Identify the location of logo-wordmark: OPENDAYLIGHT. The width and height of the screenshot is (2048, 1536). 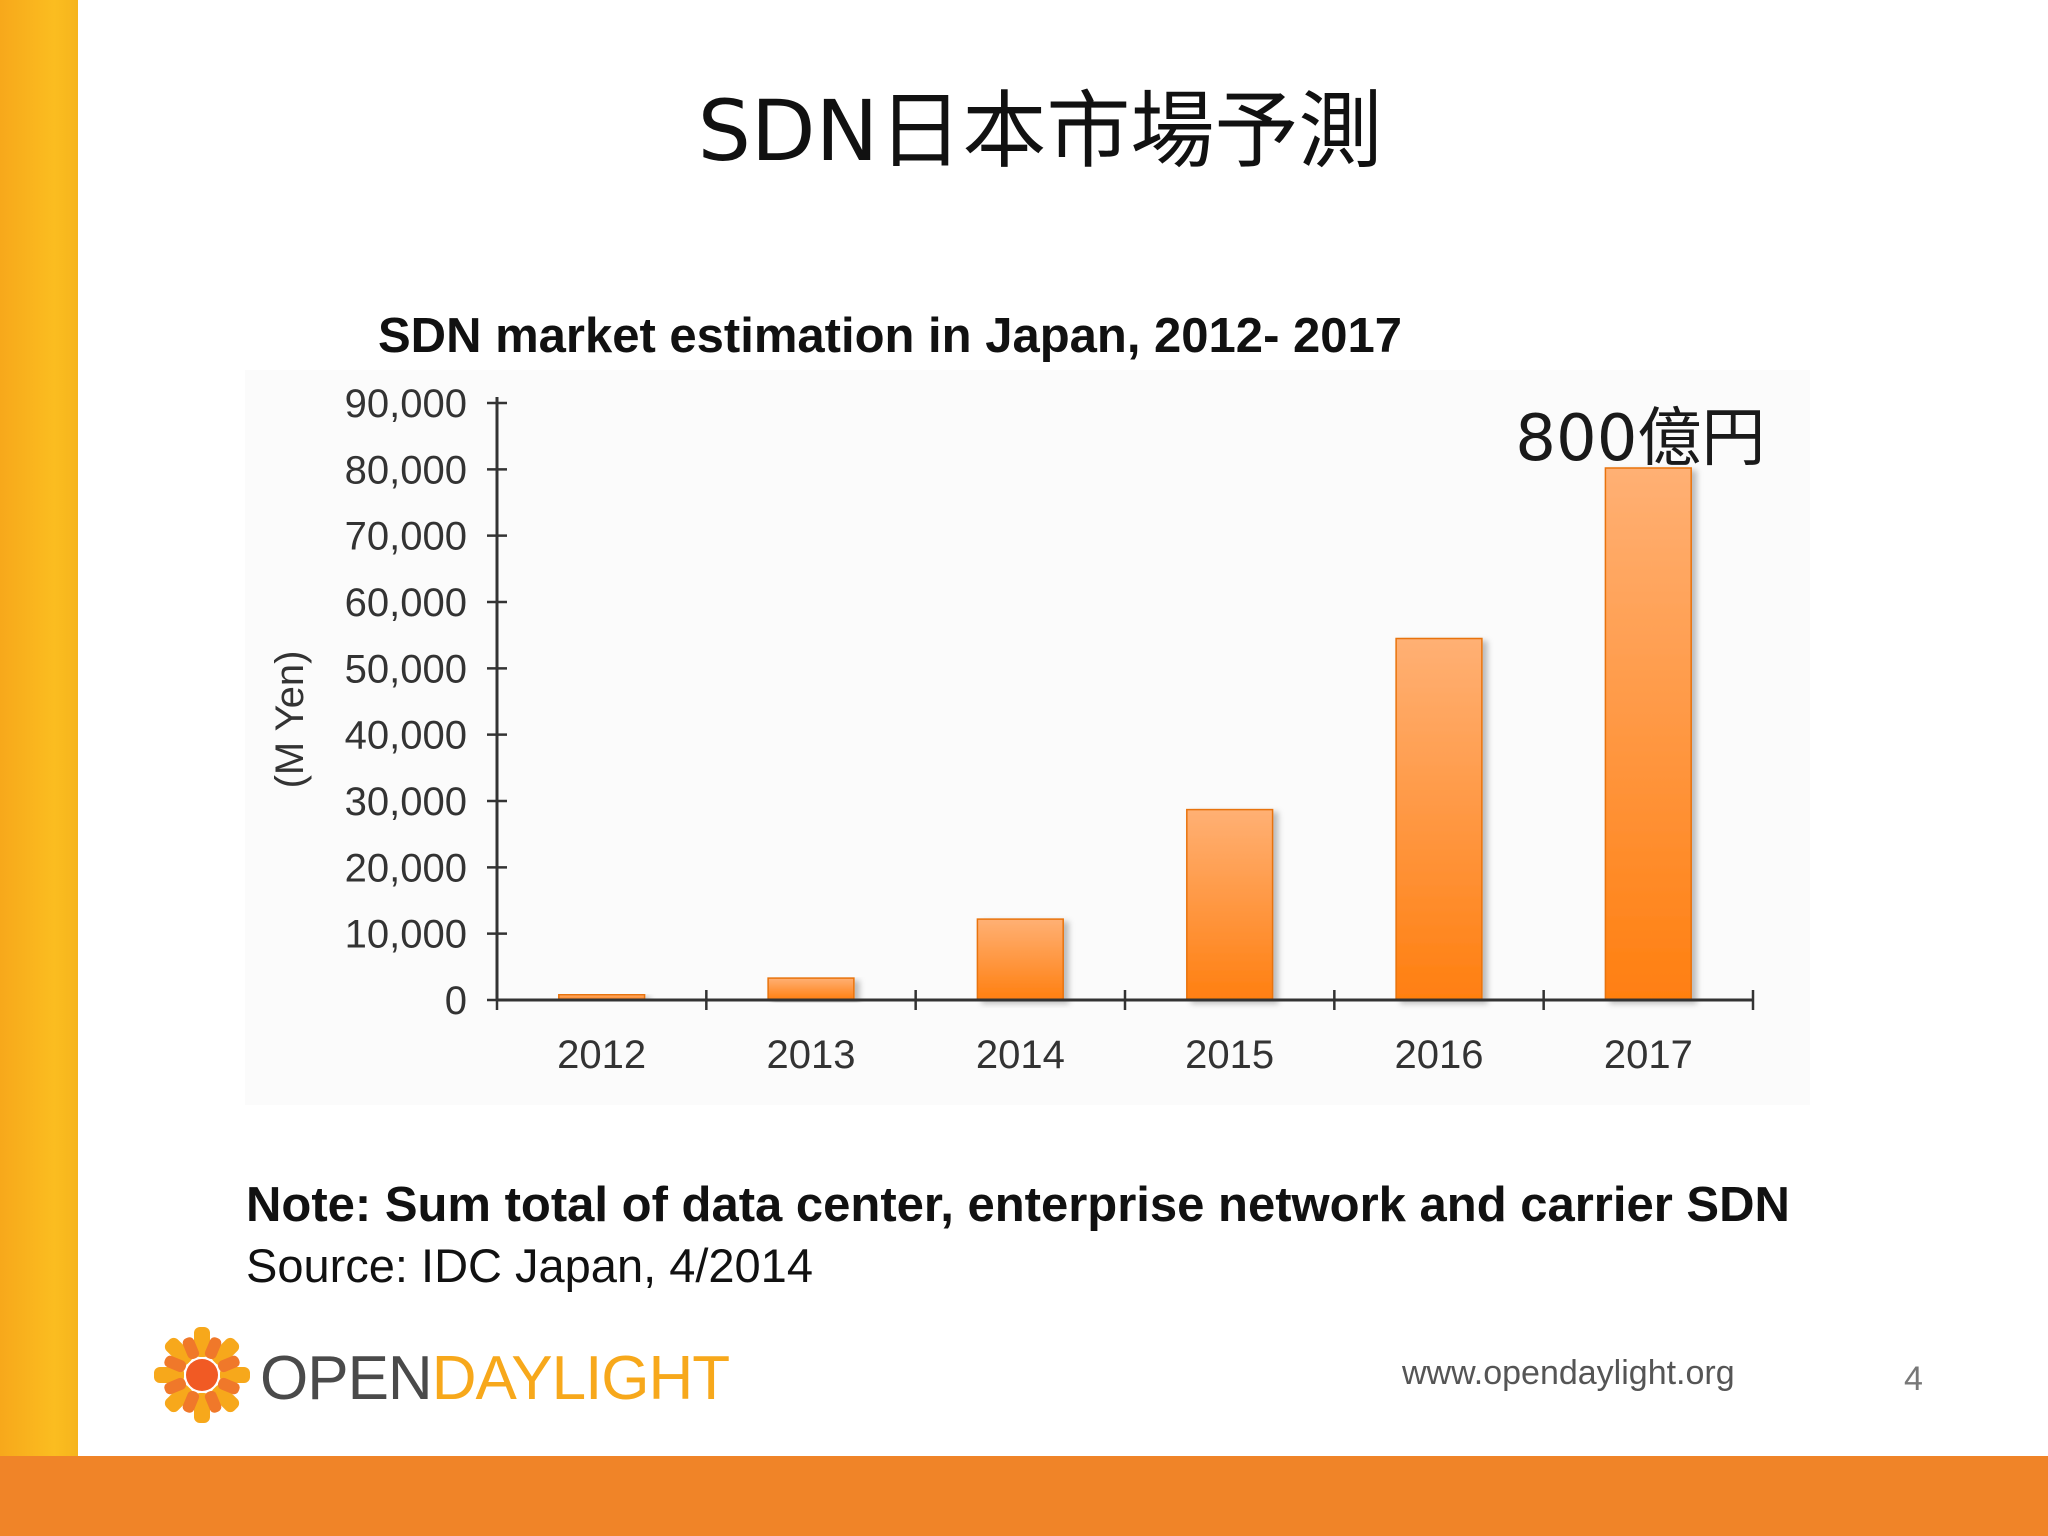
(495, 1378).